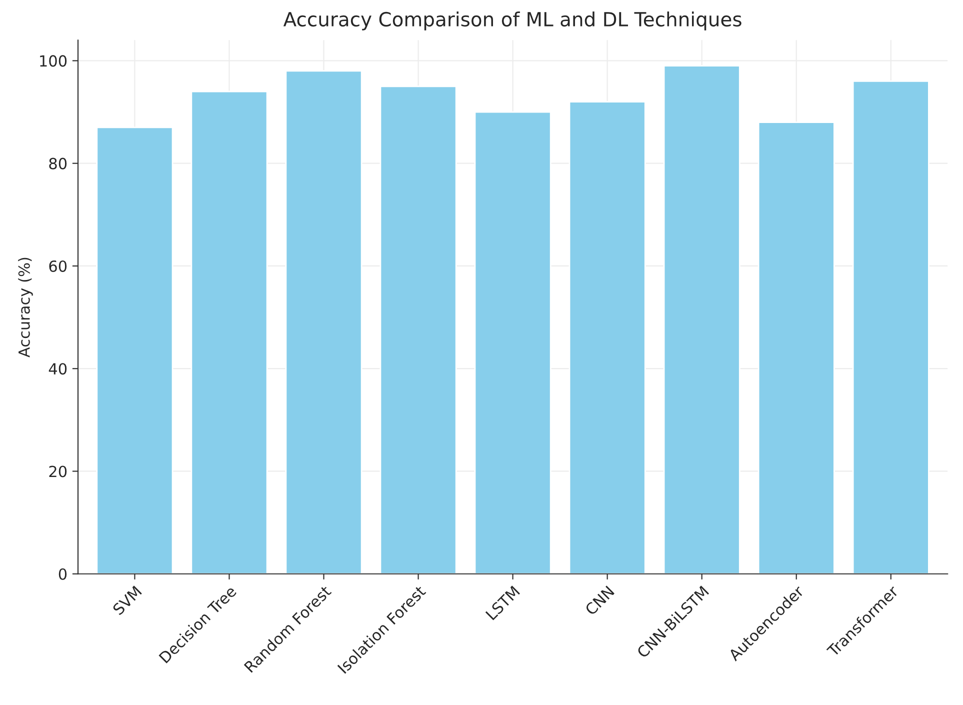 This screenshot has height=705, width=963. I want to click on chart-title: Accuracy Comparison of ML and DL Techniques, so click(512, 21).